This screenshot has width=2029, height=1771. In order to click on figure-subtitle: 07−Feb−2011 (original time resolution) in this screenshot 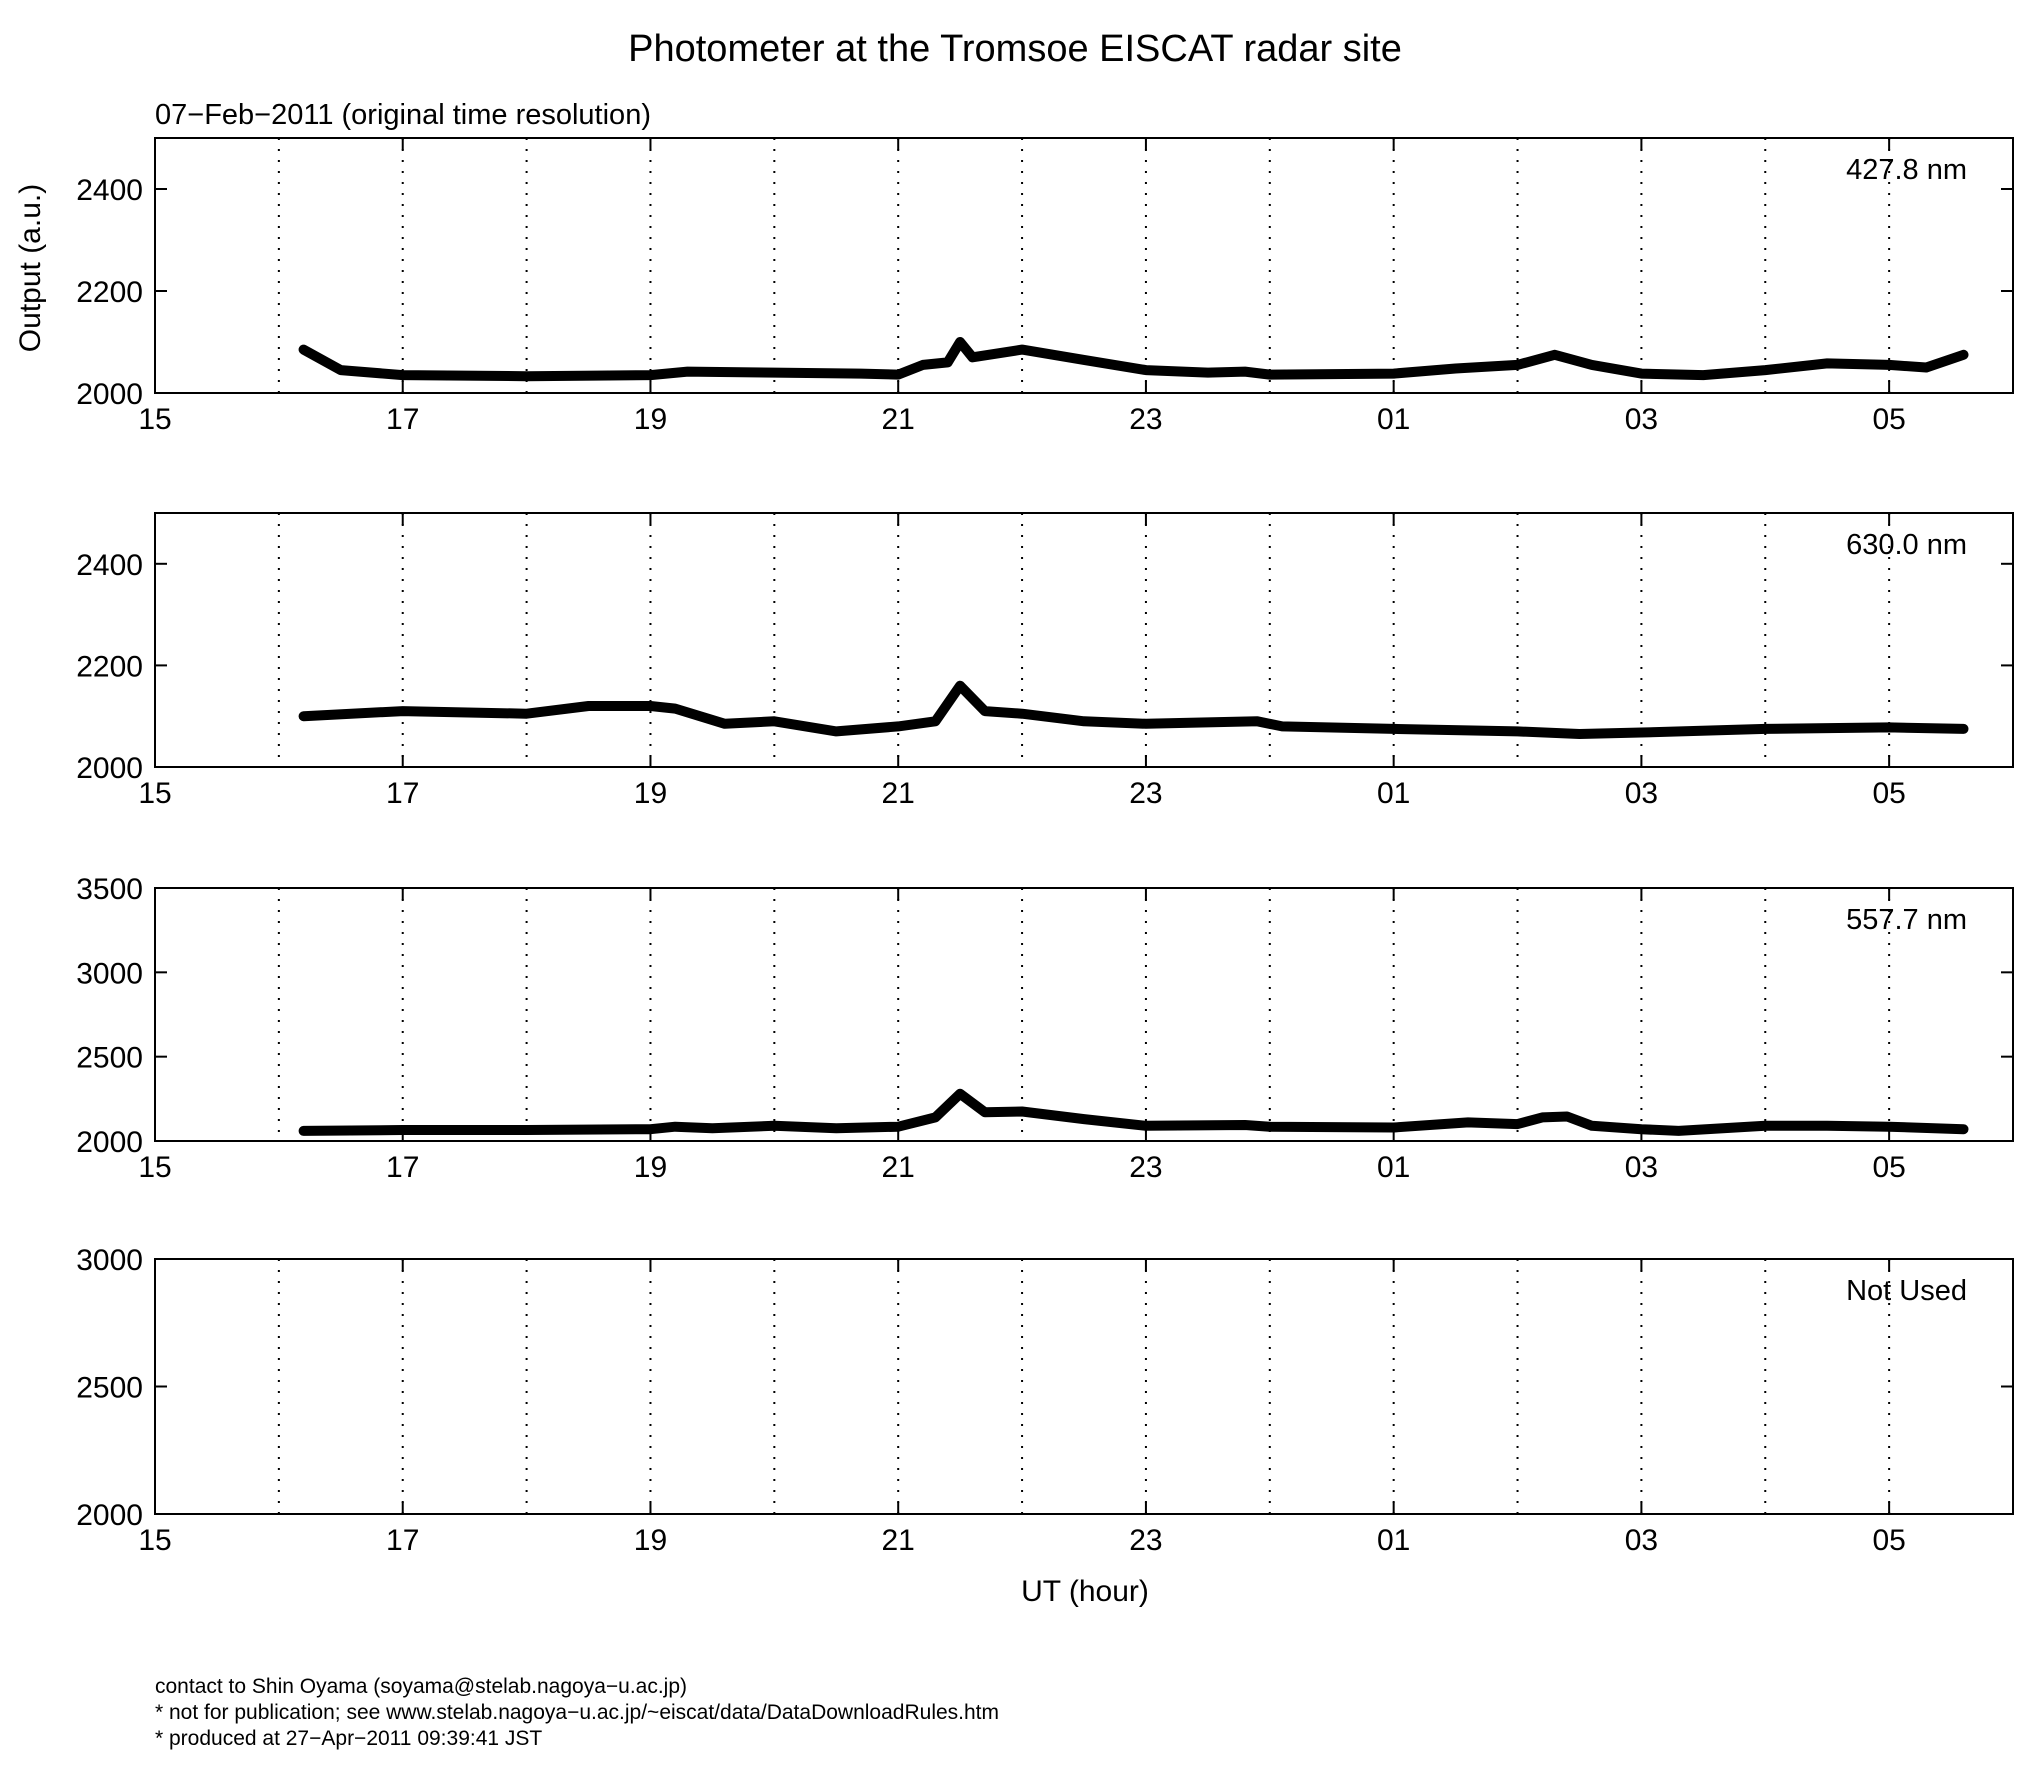, I will do `click(403, 115)`.